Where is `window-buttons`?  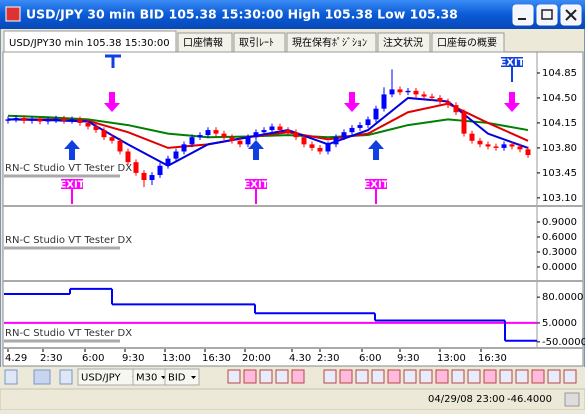 window-buttons is located at coordinates (547, 15).